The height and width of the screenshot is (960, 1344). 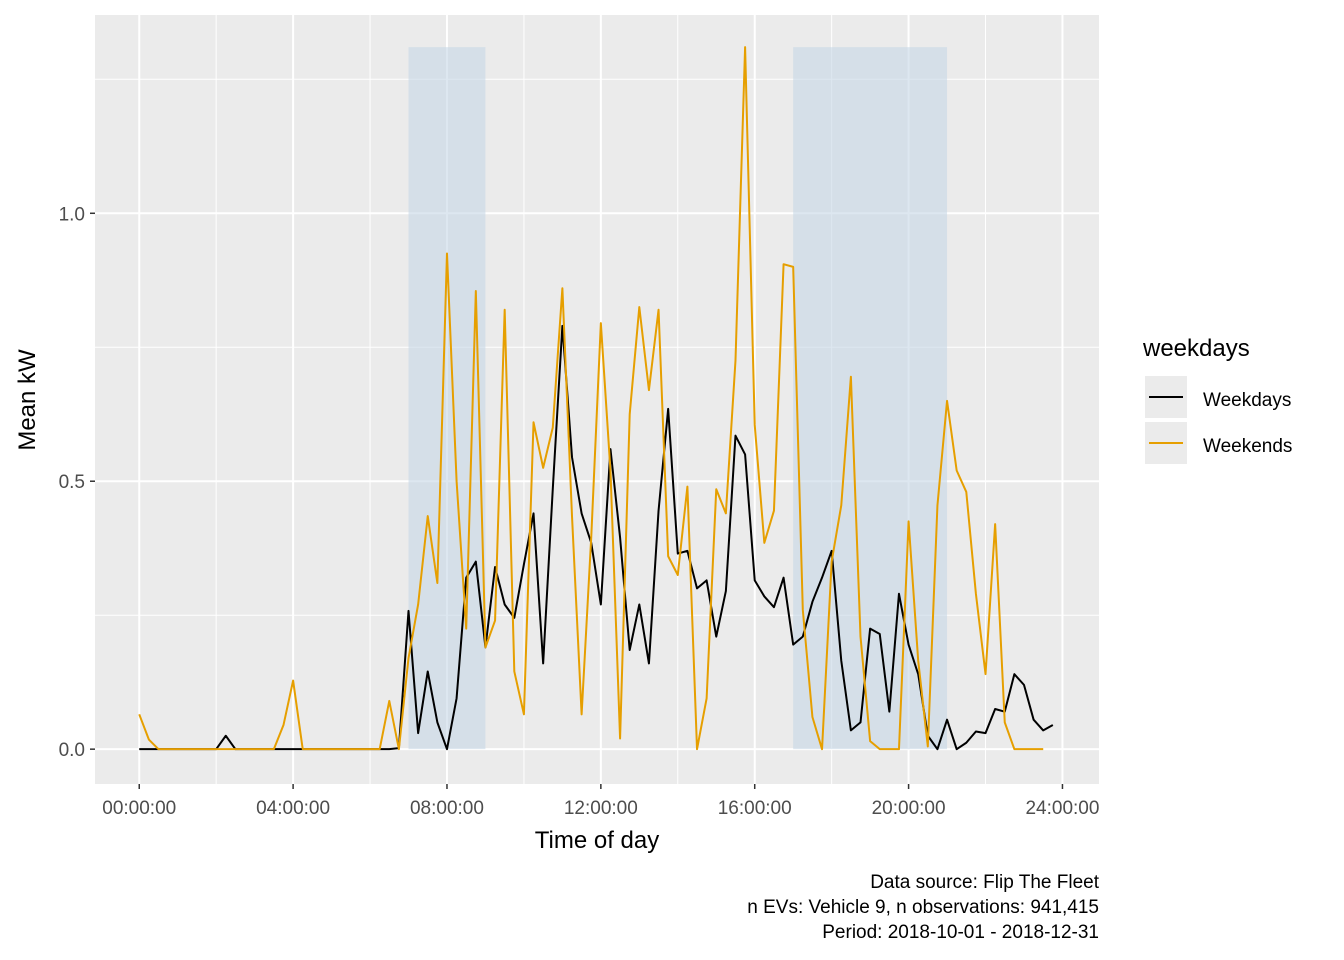 I want to click on x-tick-label: 08:00:00, so click(x=447, y=808).